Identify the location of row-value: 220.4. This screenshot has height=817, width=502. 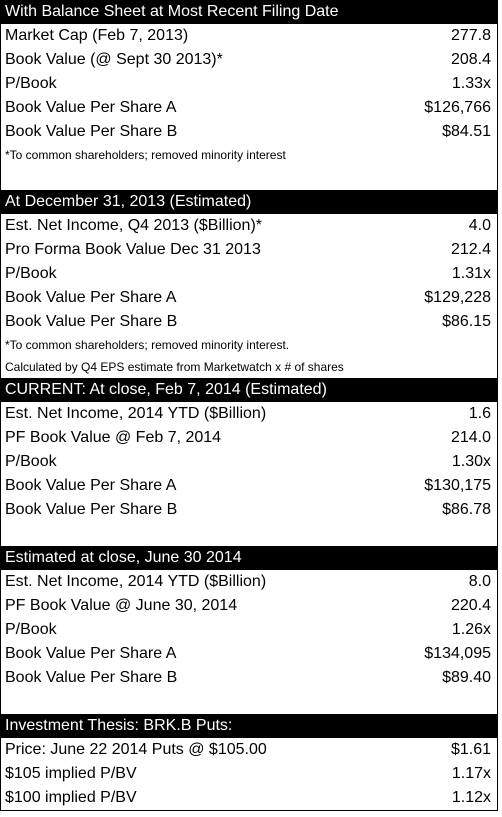
(470, 605).